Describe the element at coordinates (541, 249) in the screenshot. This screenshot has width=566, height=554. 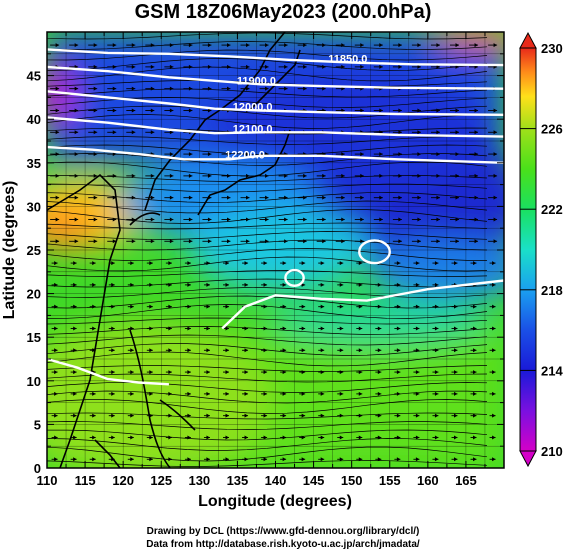
I see `colorbar: 210 214 218 222 226 230` at that location.